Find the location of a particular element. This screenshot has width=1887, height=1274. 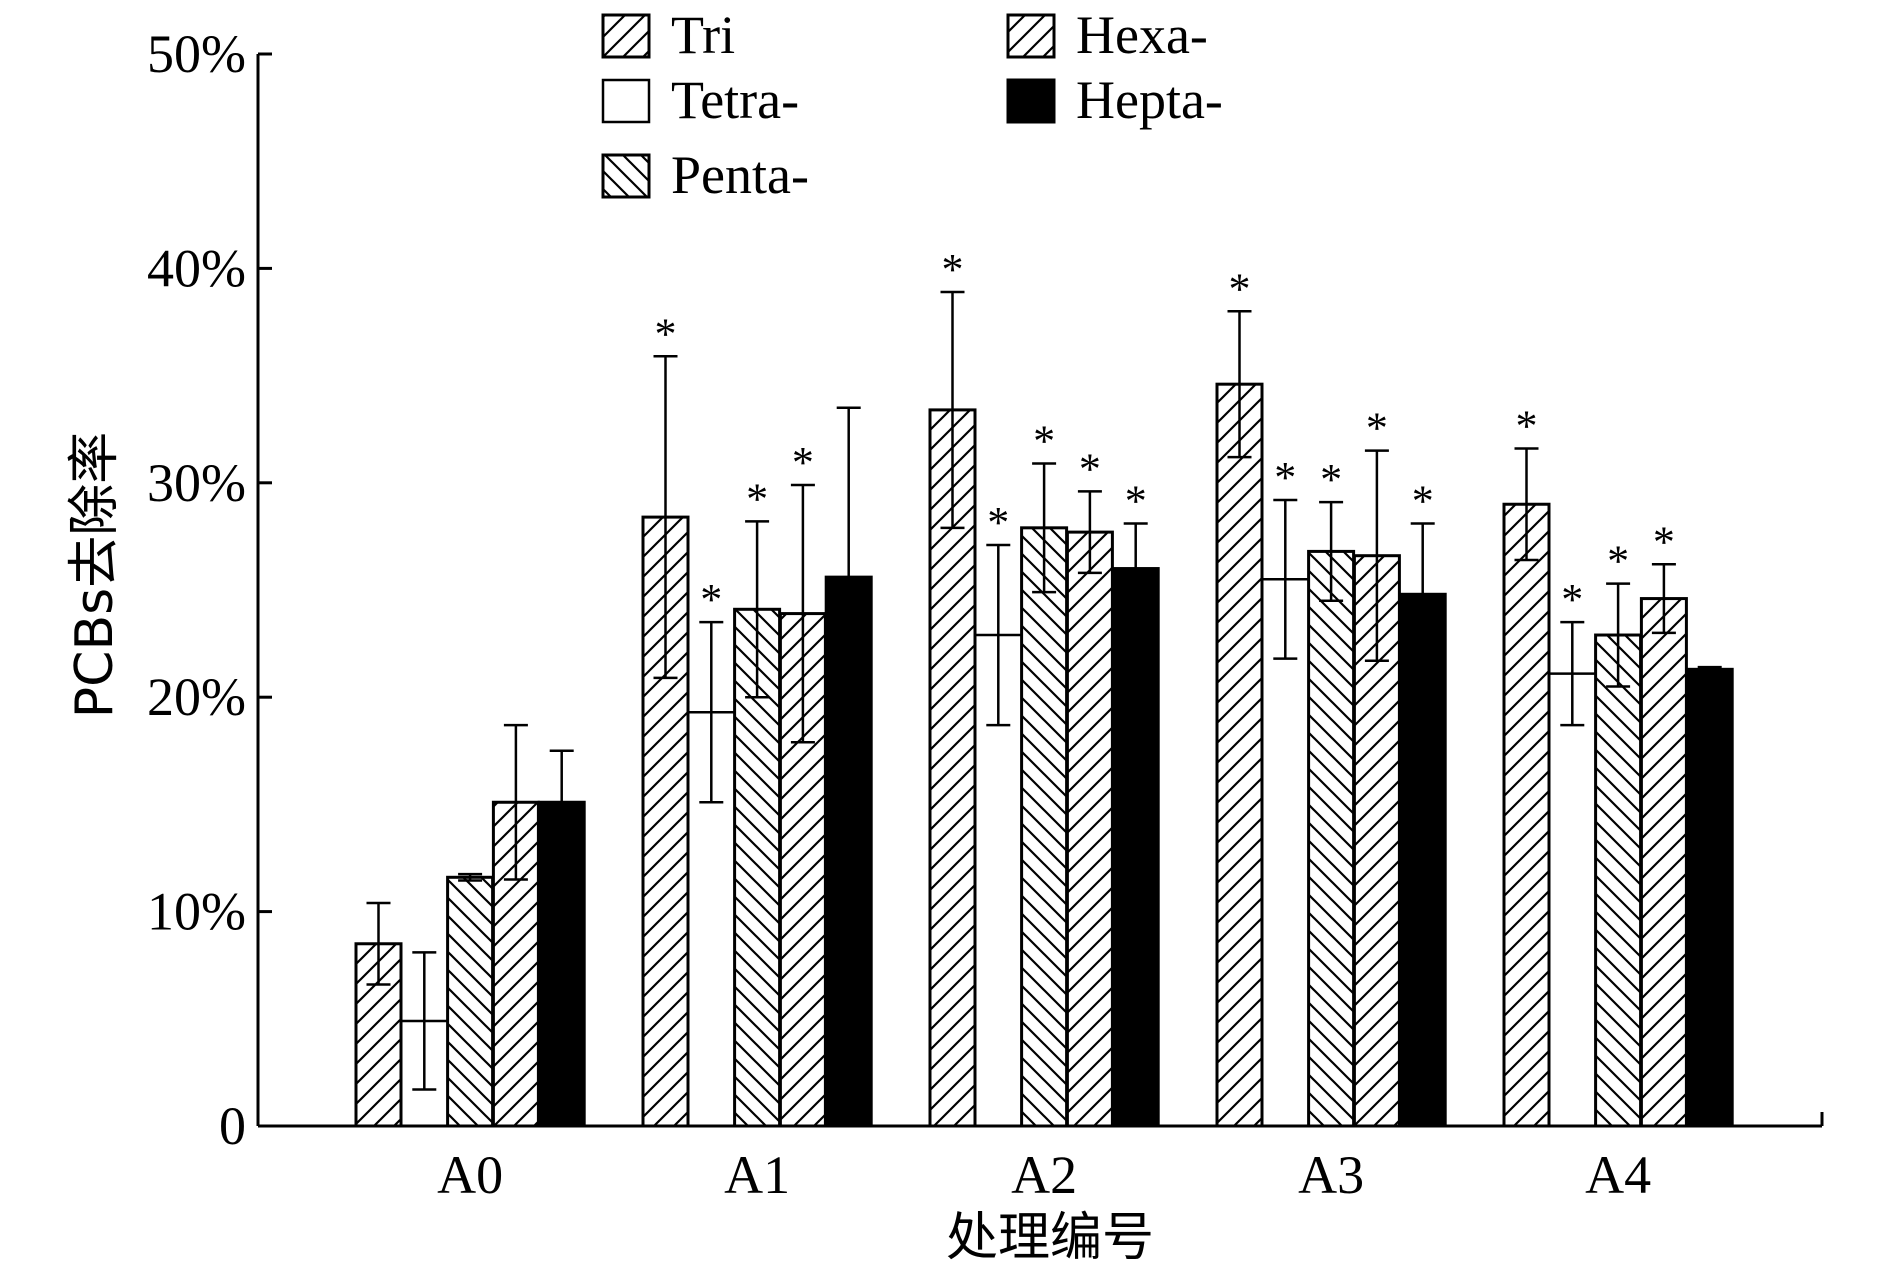

y-tick-label: 30% is located at coordinates (196, 483).